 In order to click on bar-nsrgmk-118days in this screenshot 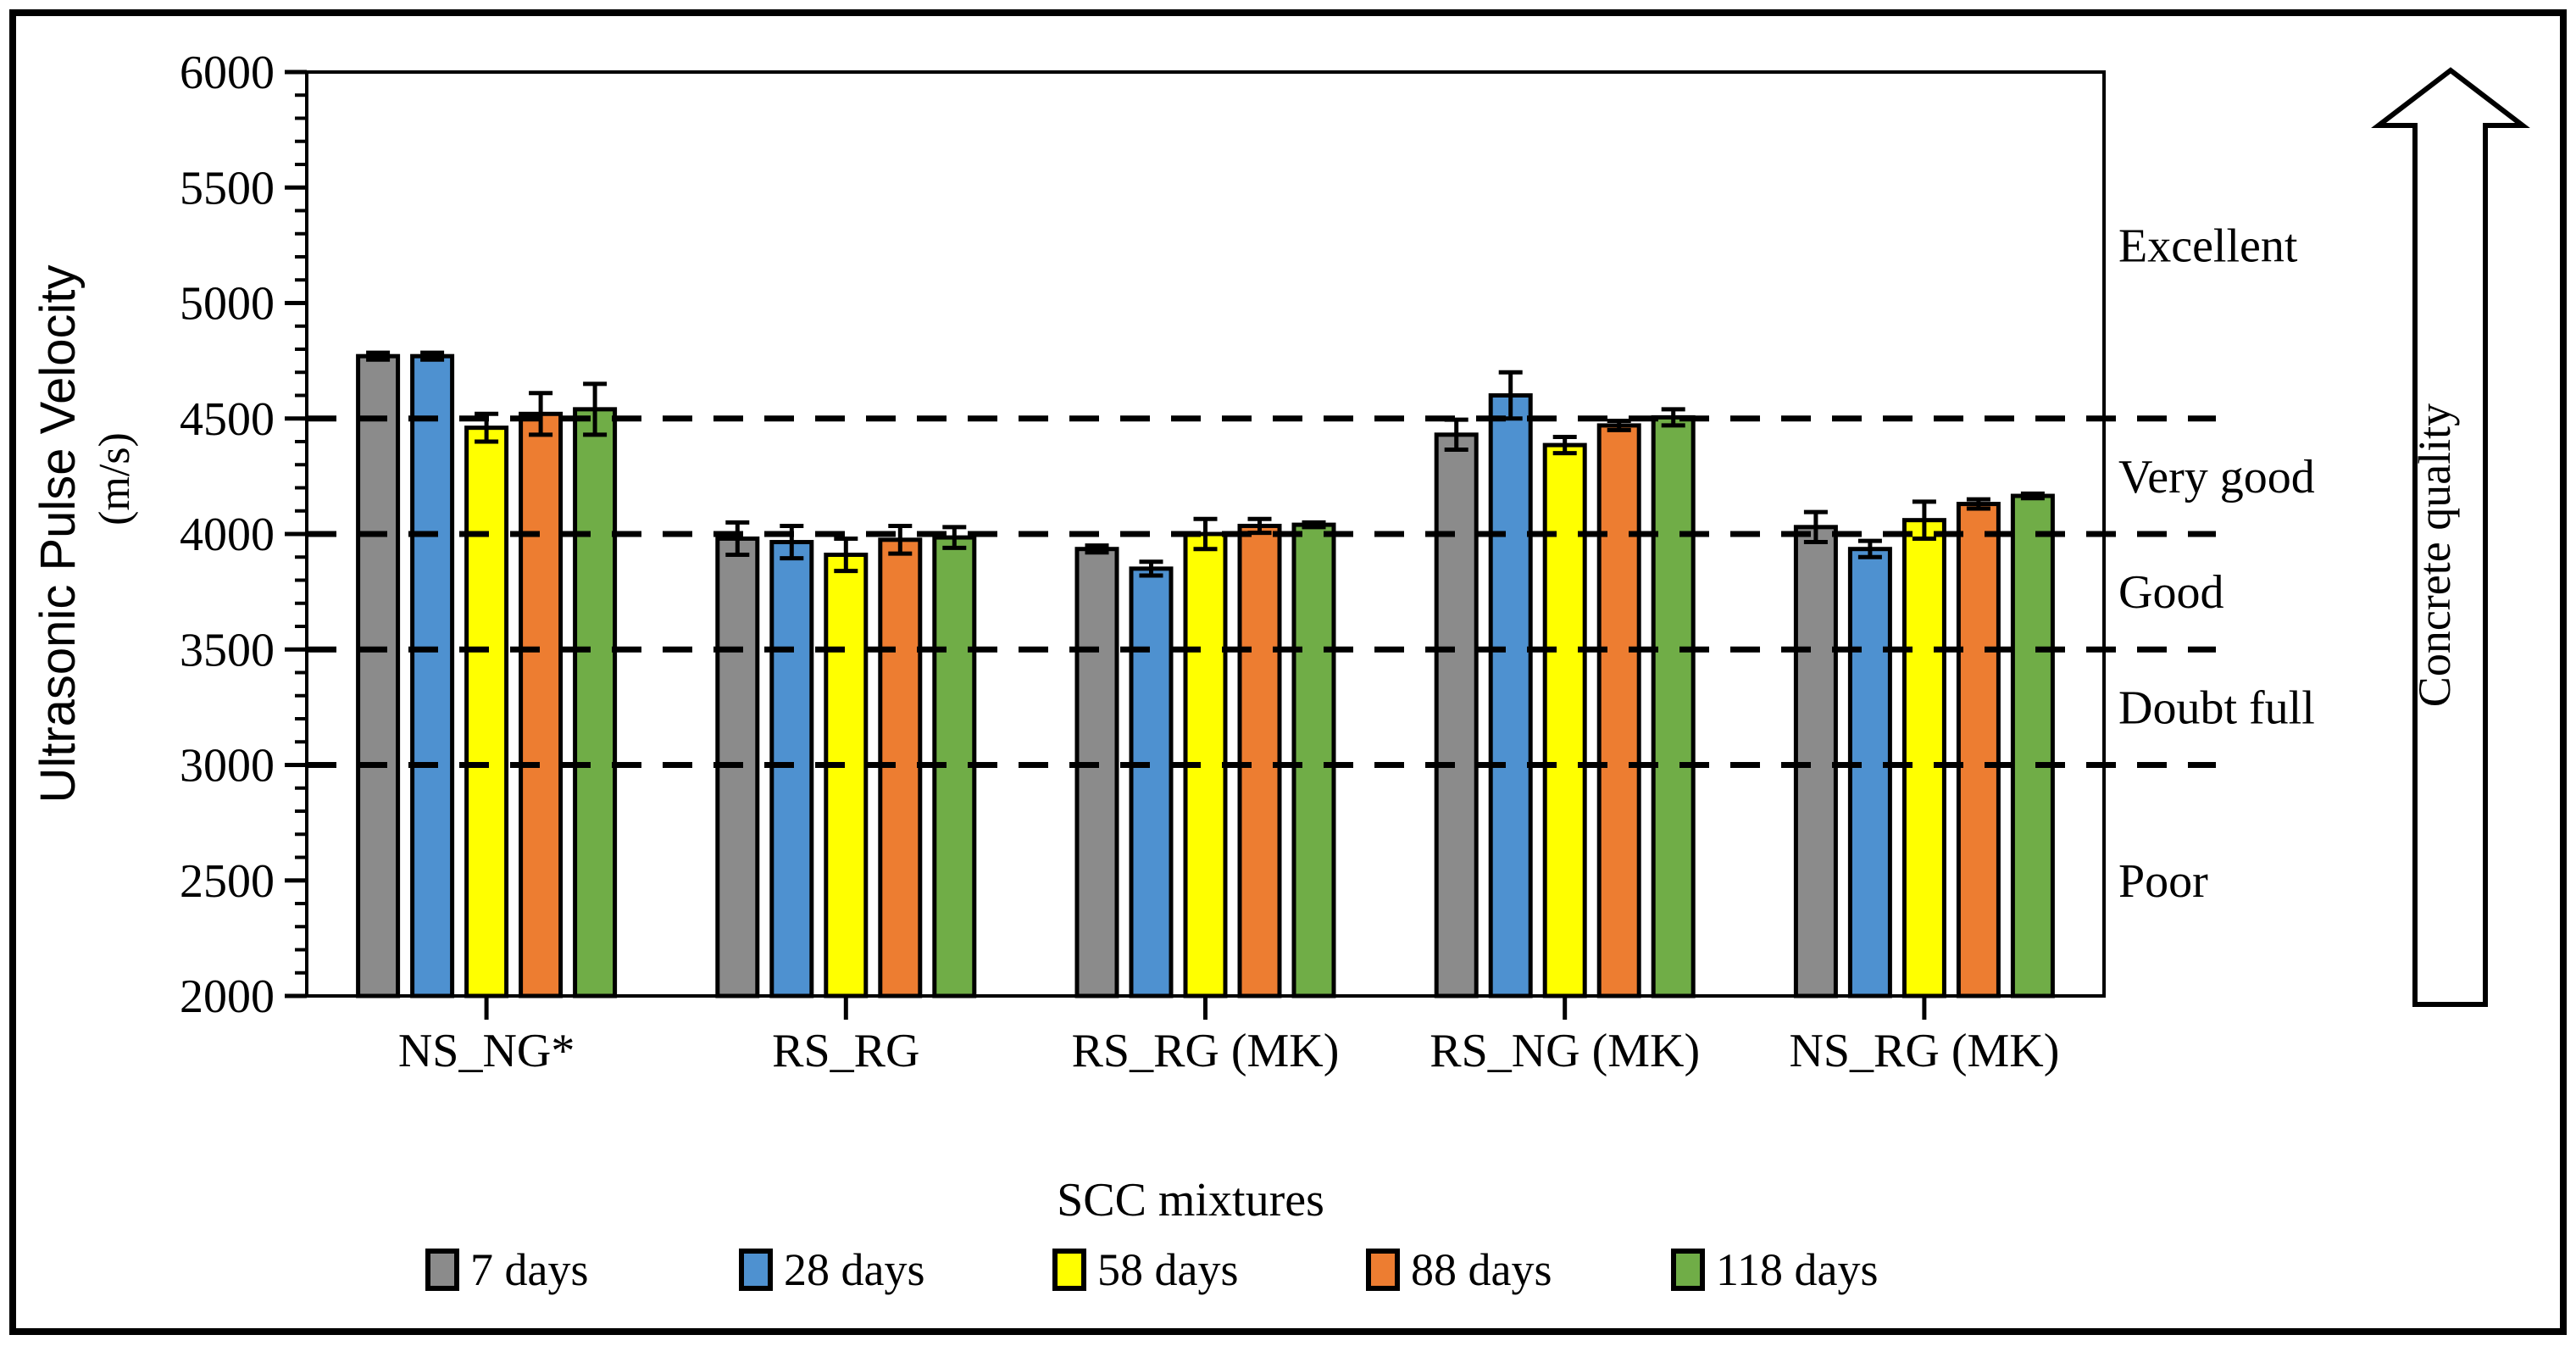, I will do `click(2032, 745)`.